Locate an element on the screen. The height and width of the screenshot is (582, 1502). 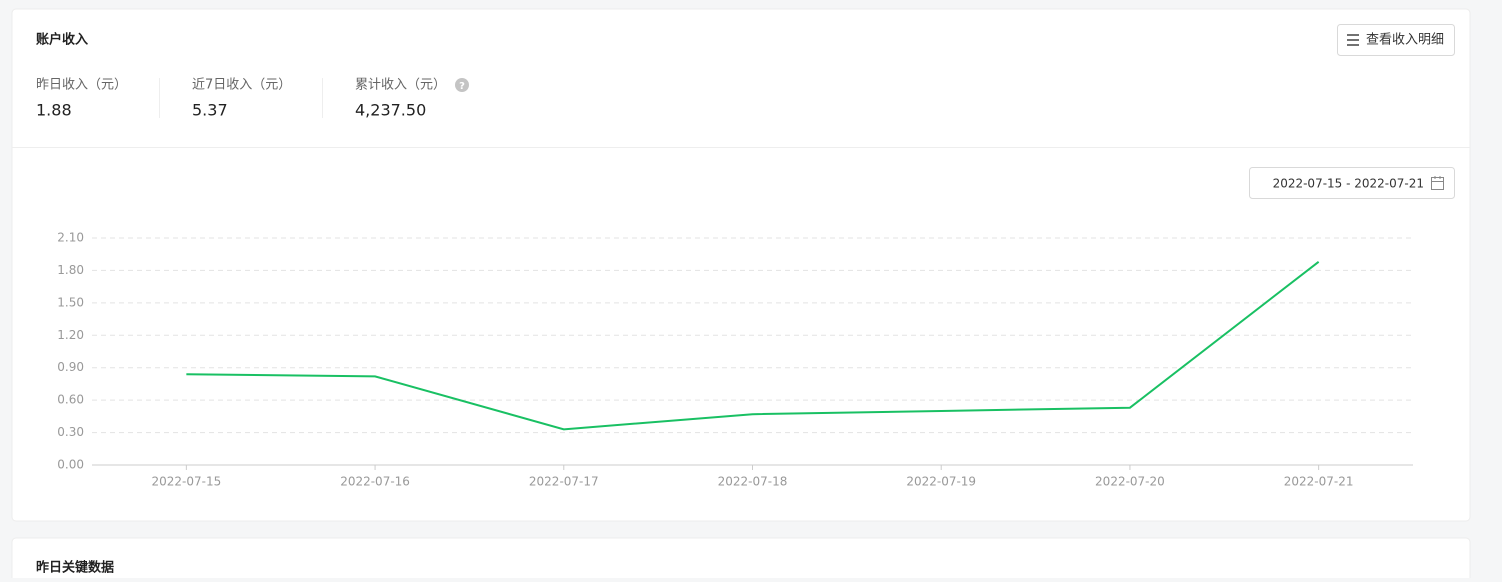
date-picker: 2022-07-15 - 2022-07-21 is located at coordinates (1352, 183).